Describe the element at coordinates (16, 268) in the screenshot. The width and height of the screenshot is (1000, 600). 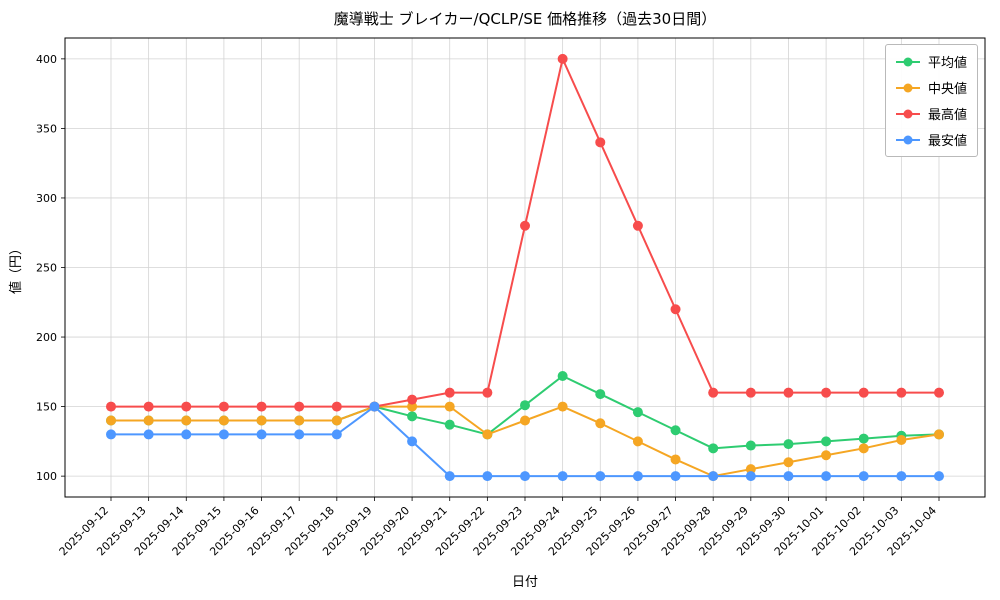
I see `y-axis-label: 値（円）` at that location.